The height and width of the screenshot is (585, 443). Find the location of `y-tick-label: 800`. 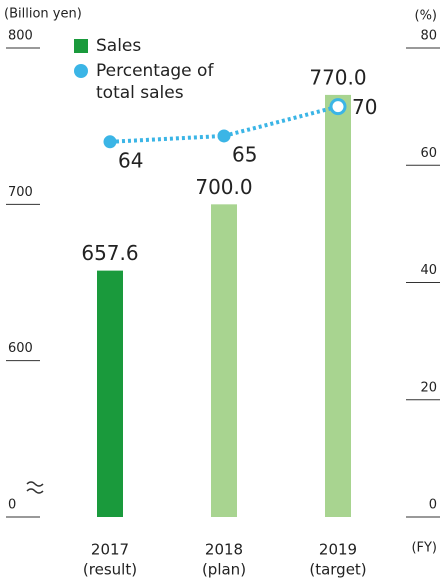

y-tick-label: 800 is located at coordinates (20, 36).